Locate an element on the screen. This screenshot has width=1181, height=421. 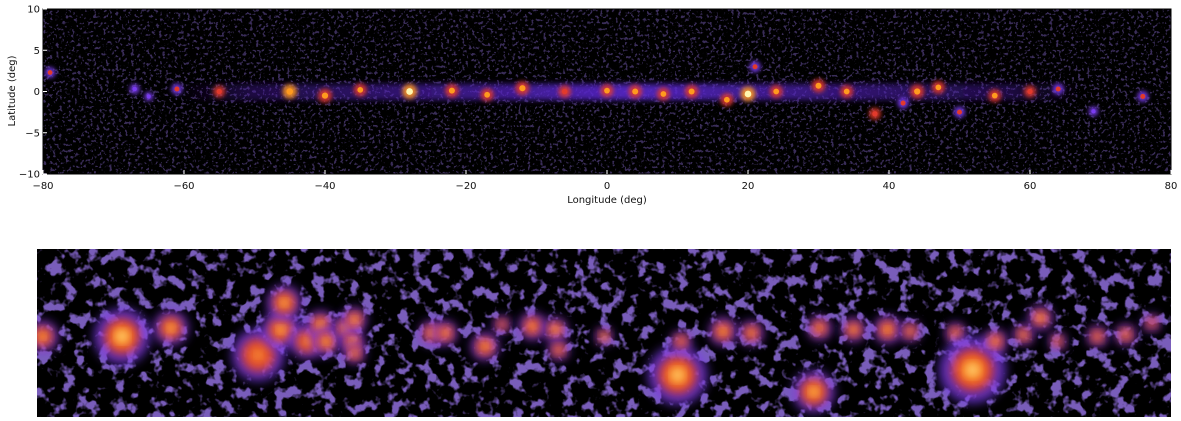
y-tick-label: 0 is located at coordinates (37, 92).